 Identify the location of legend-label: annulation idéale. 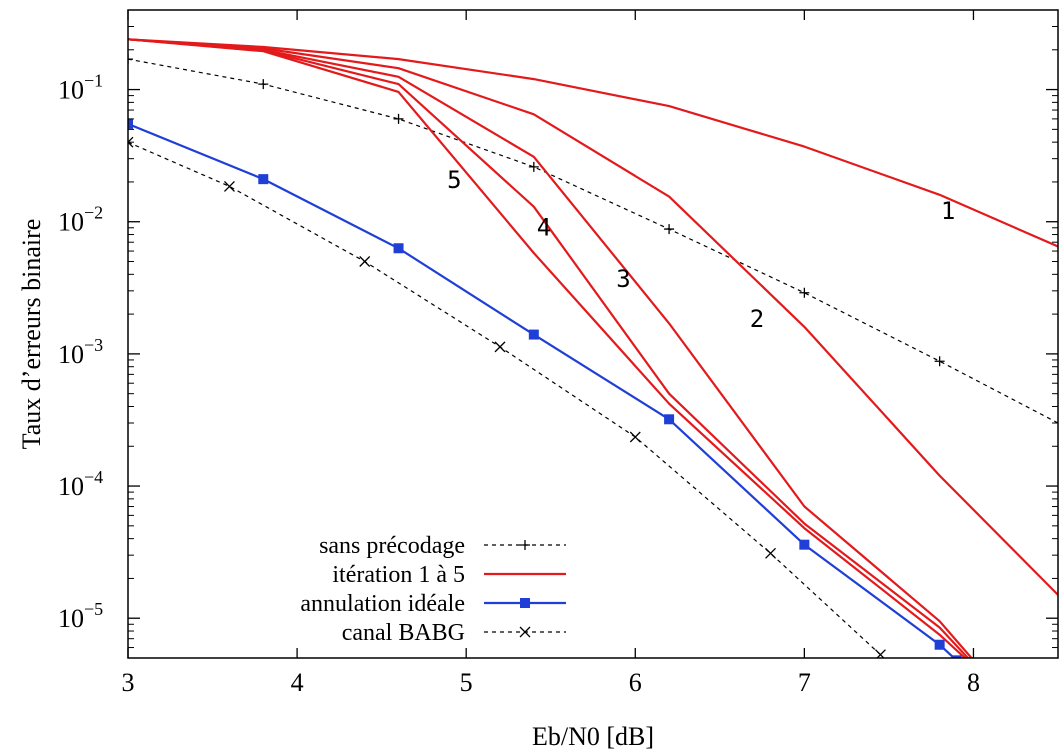
(382, 604).